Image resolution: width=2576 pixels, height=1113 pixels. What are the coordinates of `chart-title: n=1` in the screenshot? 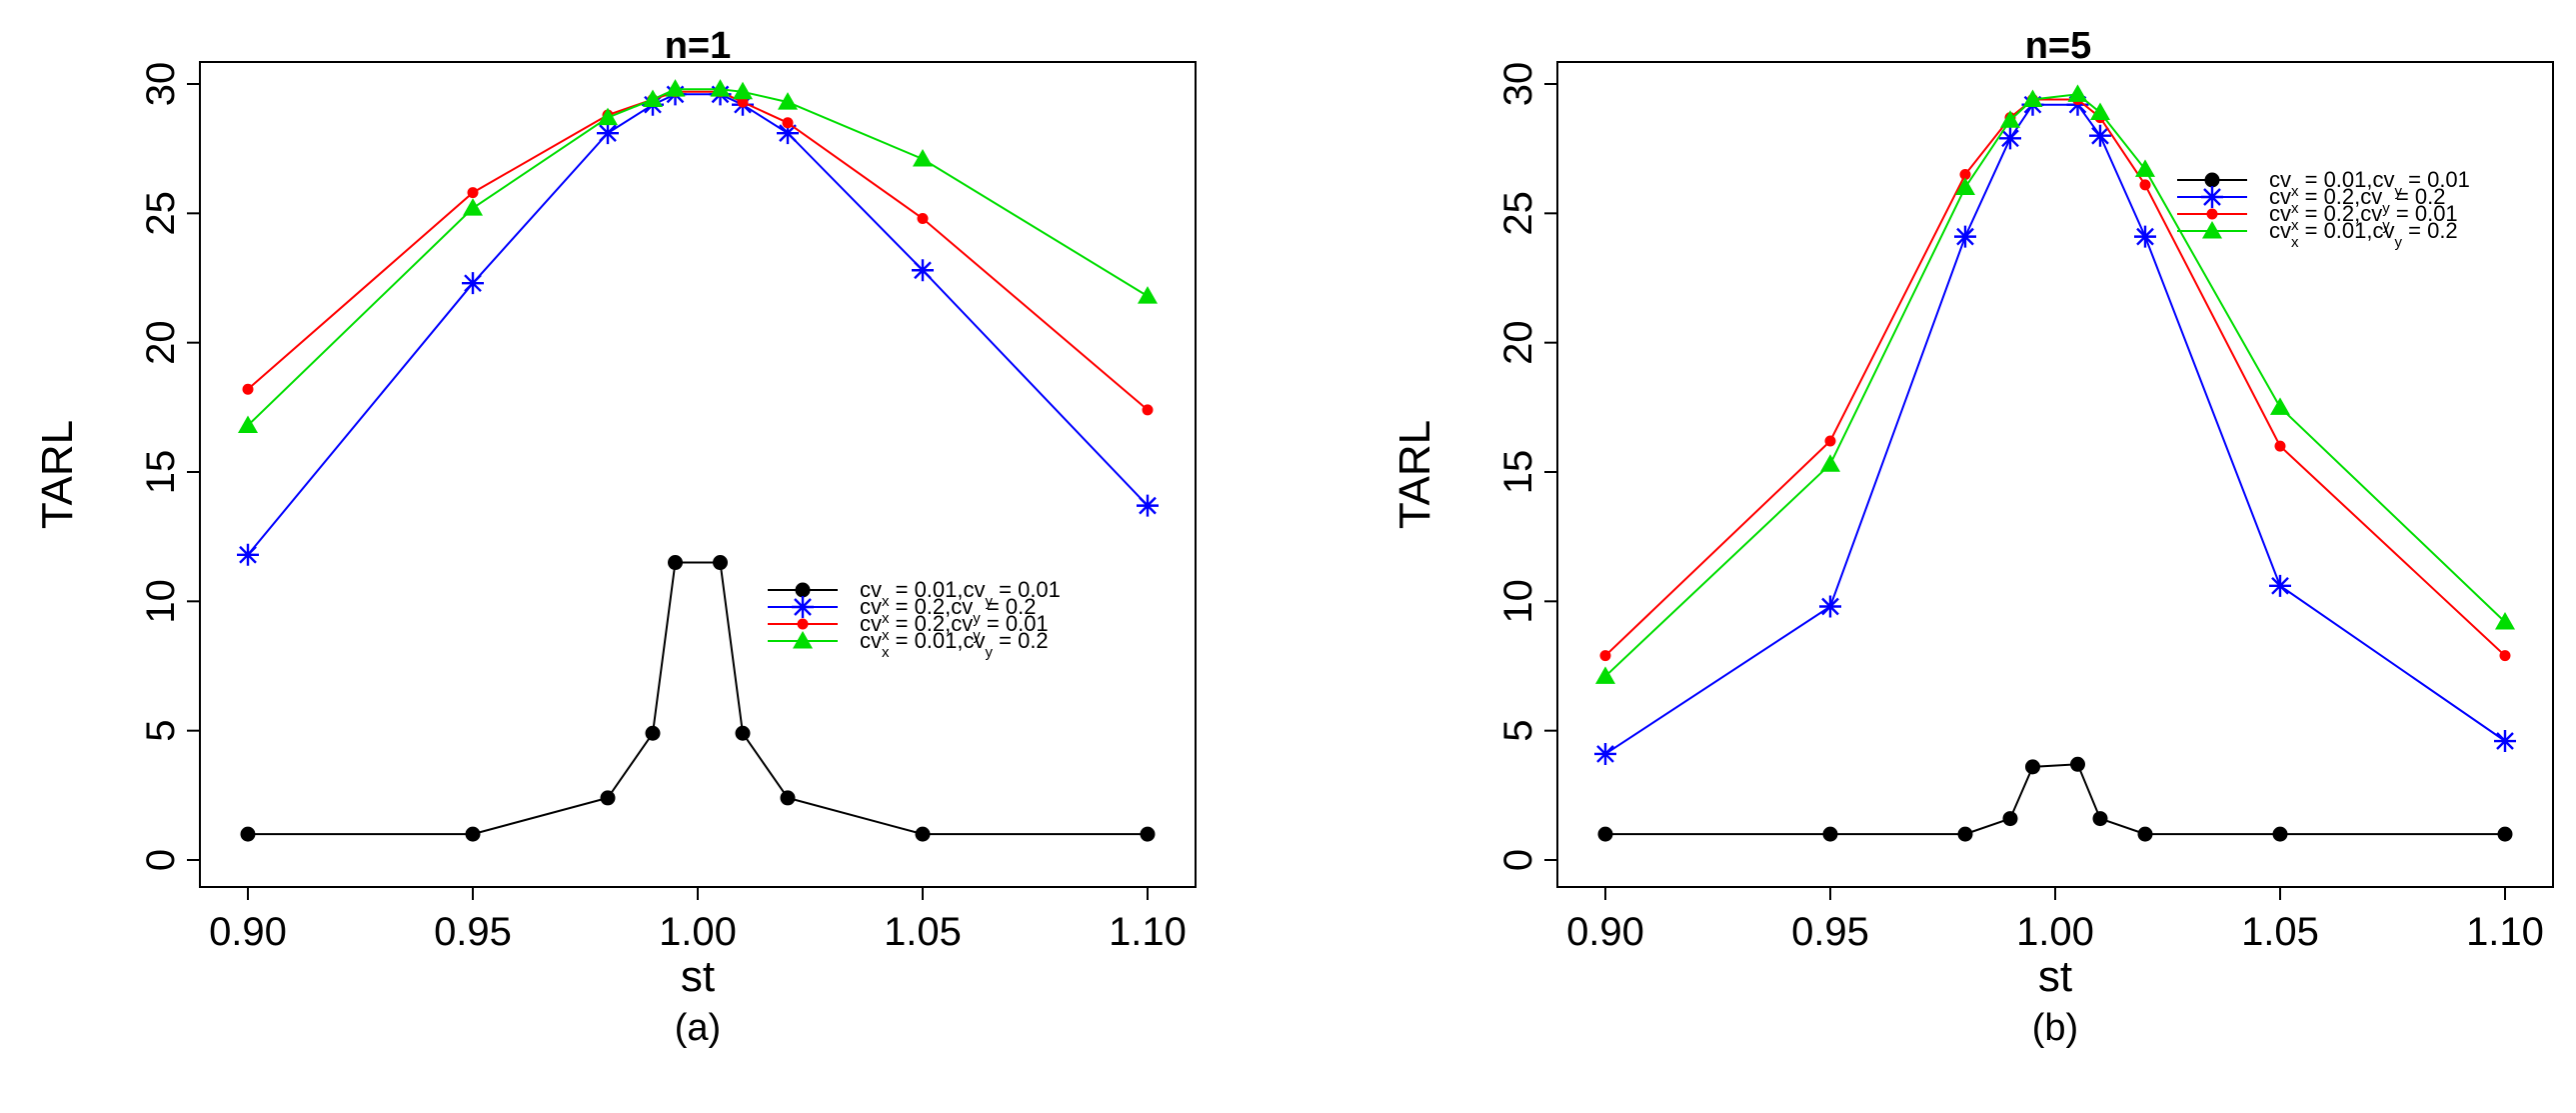 It's located at (698, 46).